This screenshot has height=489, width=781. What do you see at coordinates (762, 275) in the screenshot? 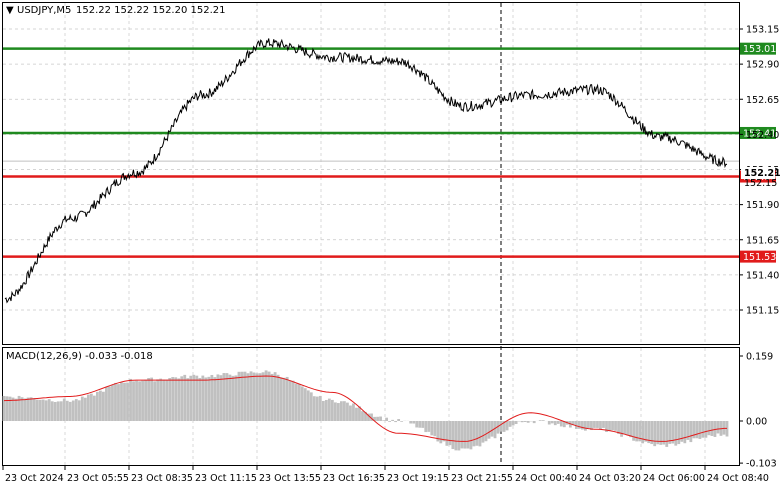
I see `price-tick-label: 151.40` at bounding box center [762, 275].